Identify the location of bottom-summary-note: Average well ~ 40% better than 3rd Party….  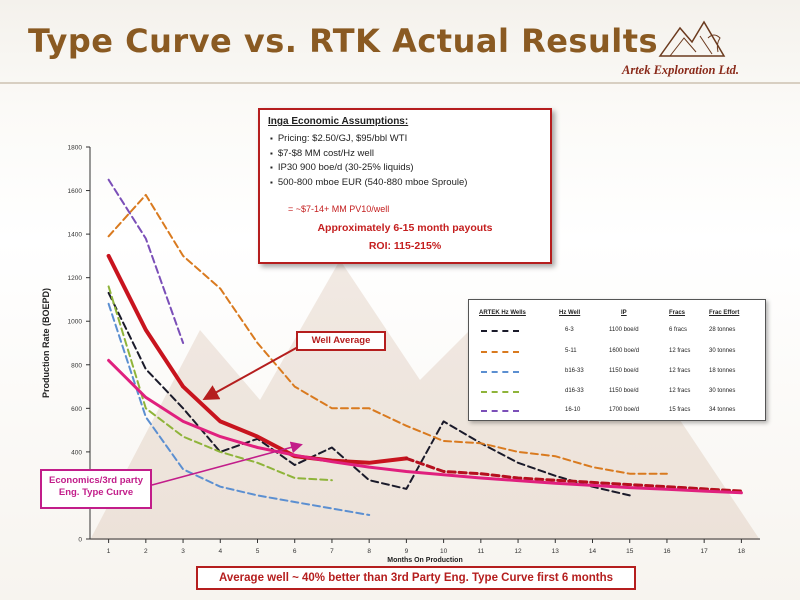
(416, 578).